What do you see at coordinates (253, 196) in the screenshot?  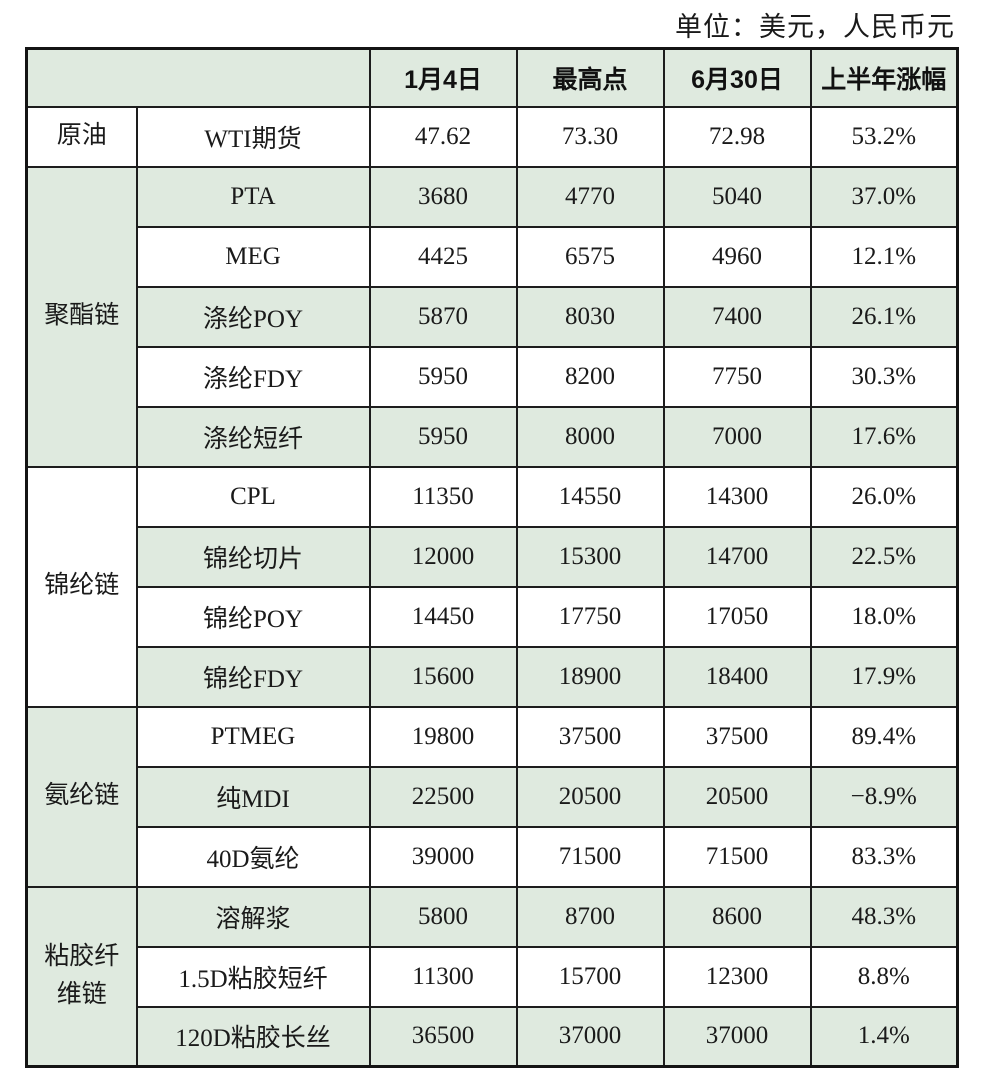 I see `product-cell: PTA` at bounding box center [253, 196].